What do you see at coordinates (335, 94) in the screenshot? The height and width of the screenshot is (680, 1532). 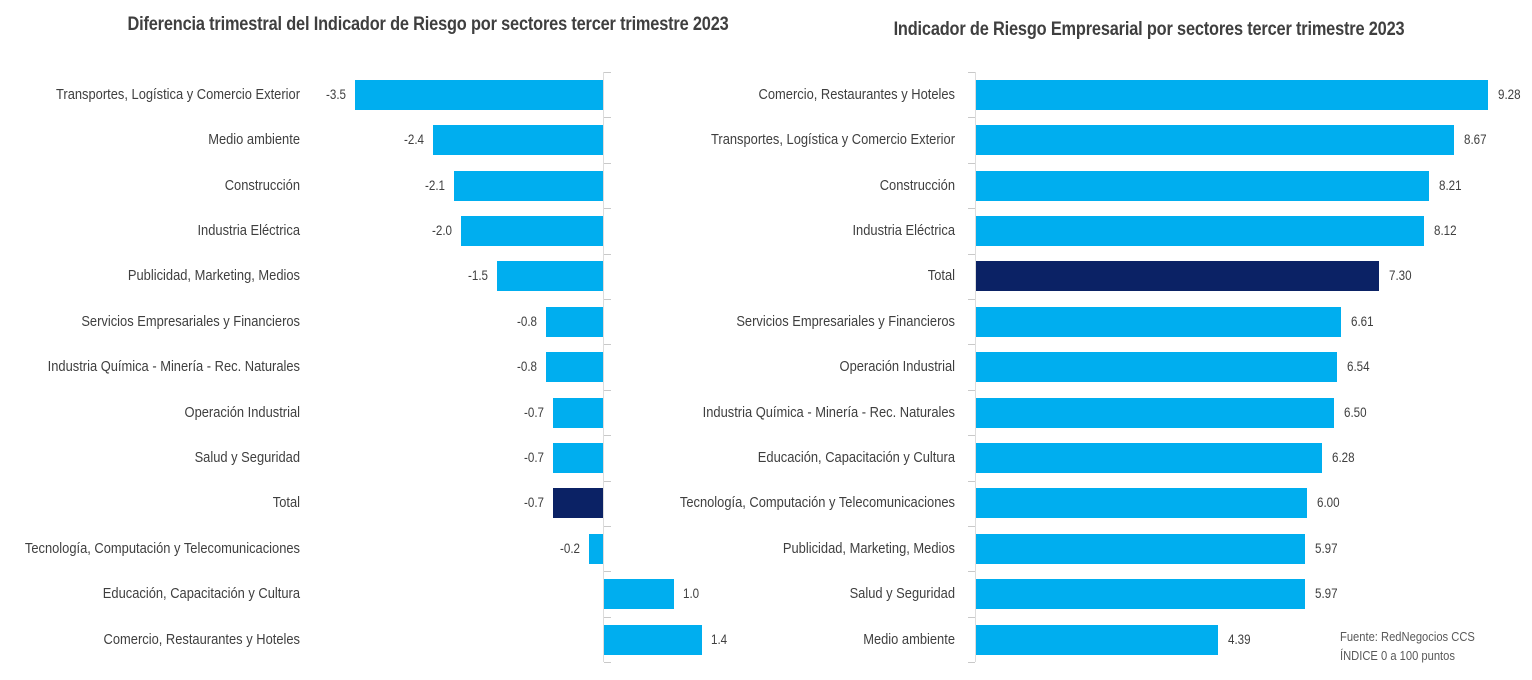 I see `value-label: -3.5` at bounding box center [335, 94].